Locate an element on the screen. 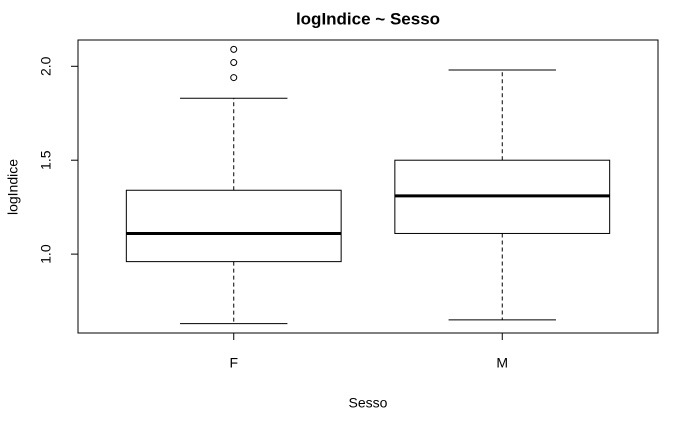  chart-title: logIndice ~ Sesso is located at coordinates (368, 18).